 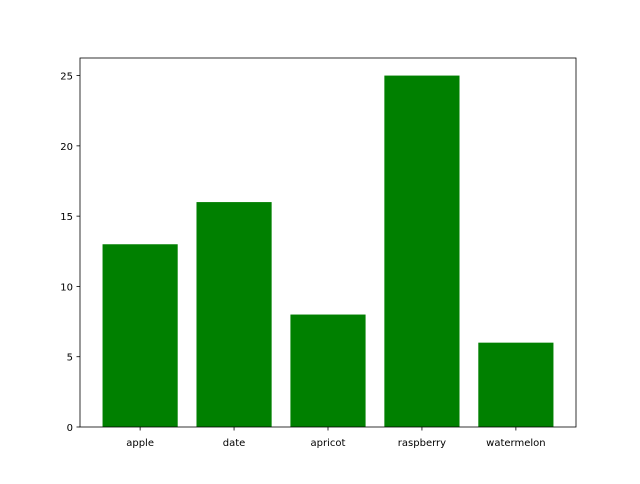 What do you see at coordinates (515, 443) in the screenshot?
I see `x-tick-label: watermelon` at bounding box center [515, 443].